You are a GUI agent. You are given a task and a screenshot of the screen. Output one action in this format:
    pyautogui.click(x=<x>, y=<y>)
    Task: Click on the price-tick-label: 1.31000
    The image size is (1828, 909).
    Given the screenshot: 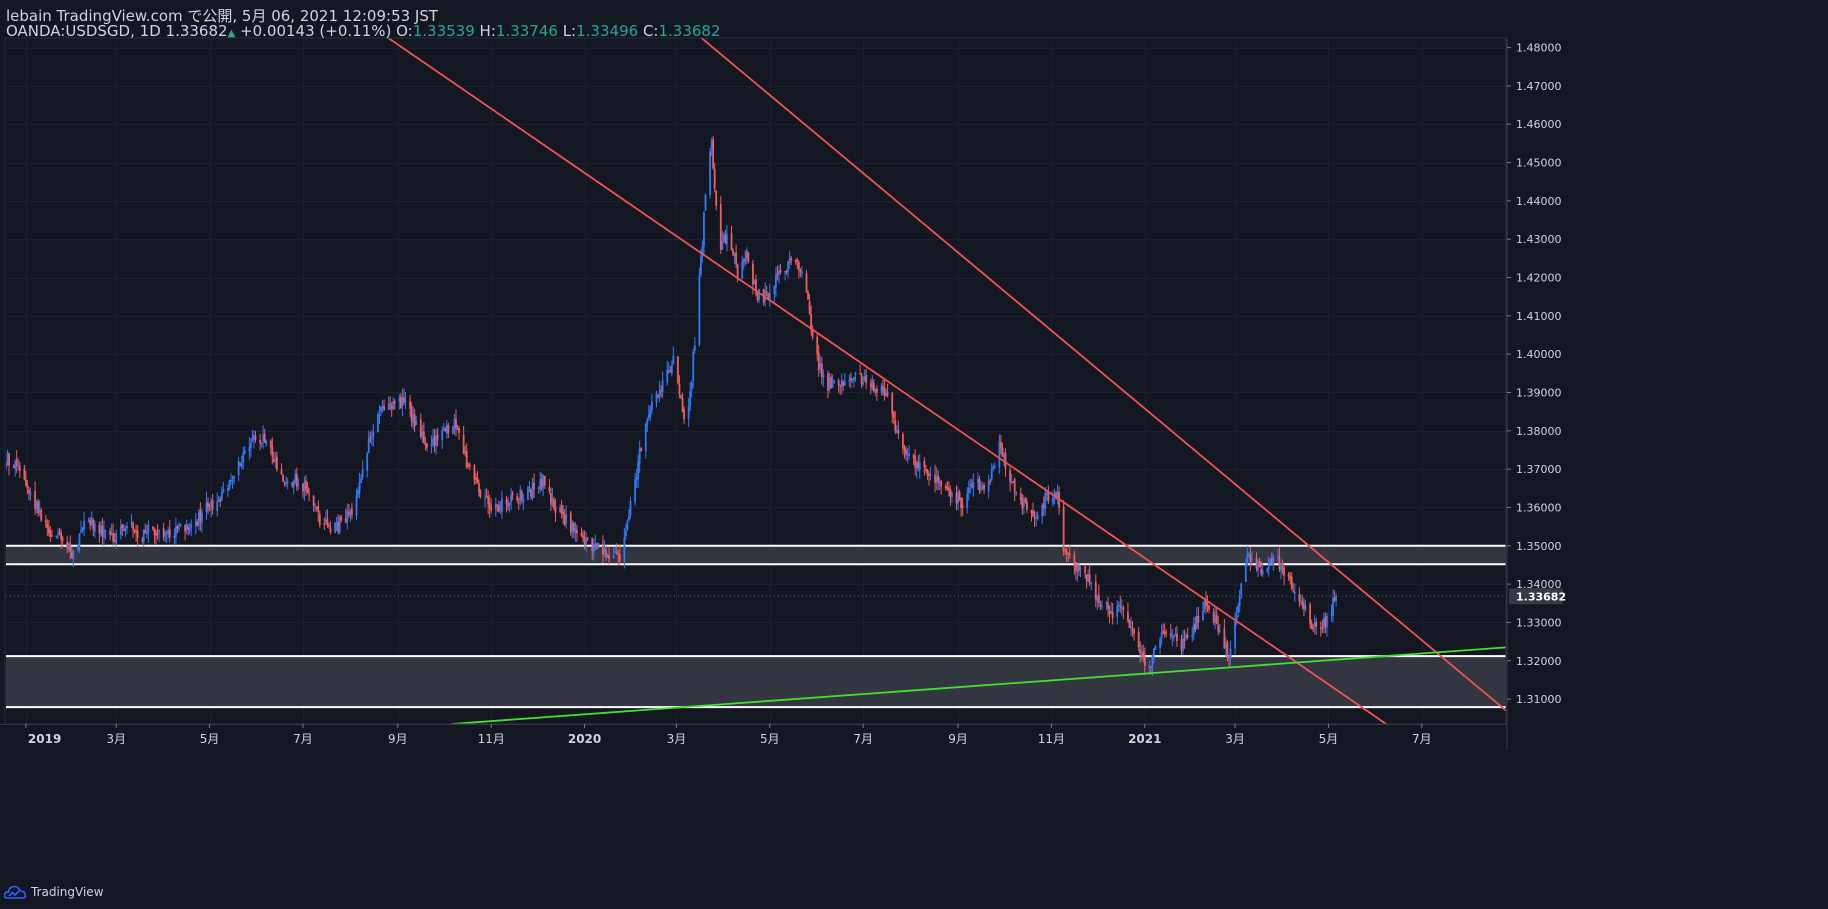 What is the action you would take?
    pyautogui.click(x=1539, y=699)
    